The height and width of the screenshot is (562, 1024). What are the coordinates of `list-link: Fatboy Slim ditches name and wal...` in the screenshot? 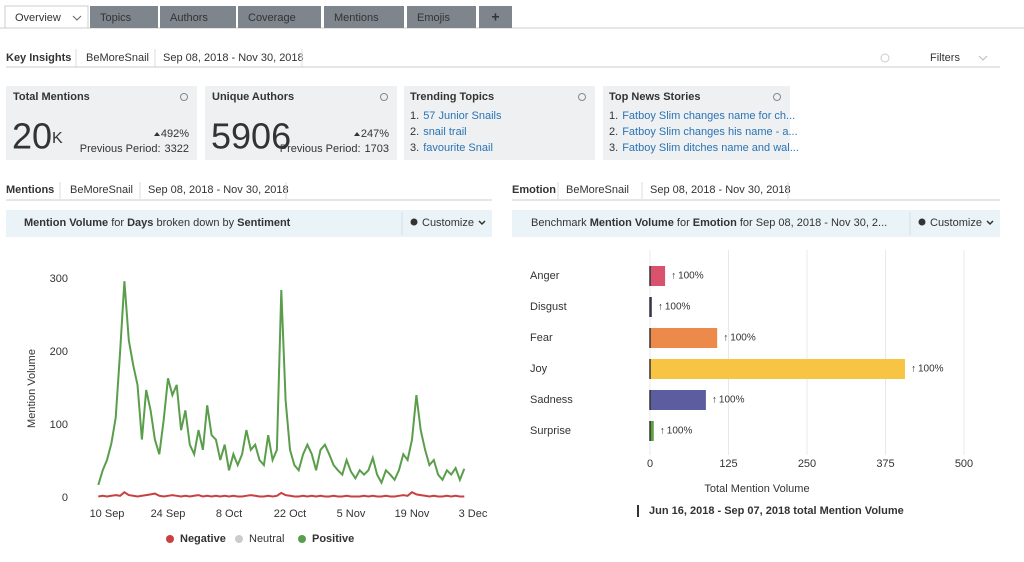 It's located at (710, 148).